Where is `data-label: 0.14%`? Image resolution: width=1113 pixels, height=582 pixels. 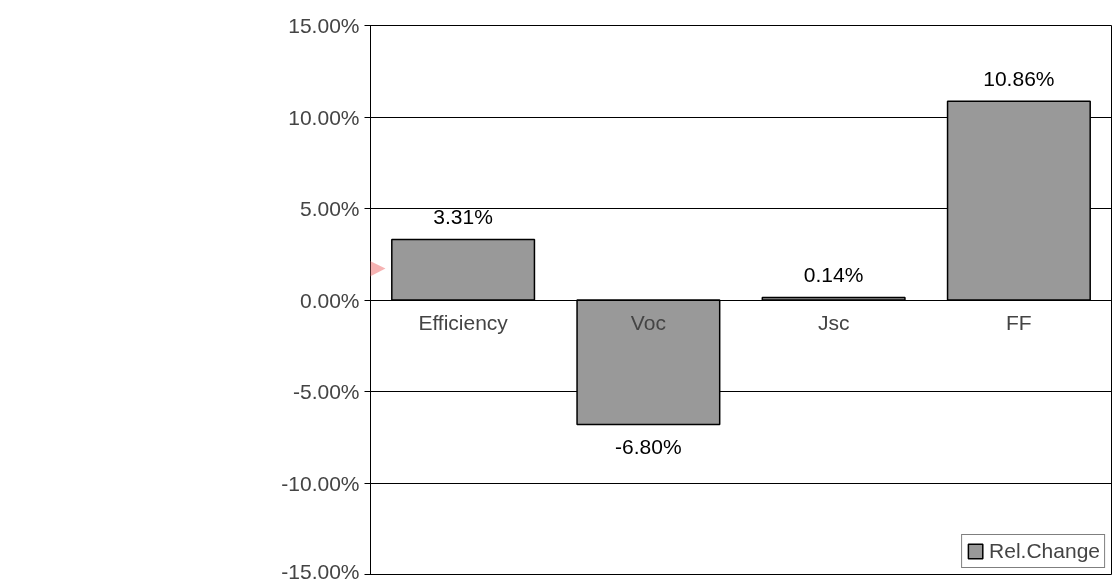
data-label: 0.14% is located at coordinates (833, 275).